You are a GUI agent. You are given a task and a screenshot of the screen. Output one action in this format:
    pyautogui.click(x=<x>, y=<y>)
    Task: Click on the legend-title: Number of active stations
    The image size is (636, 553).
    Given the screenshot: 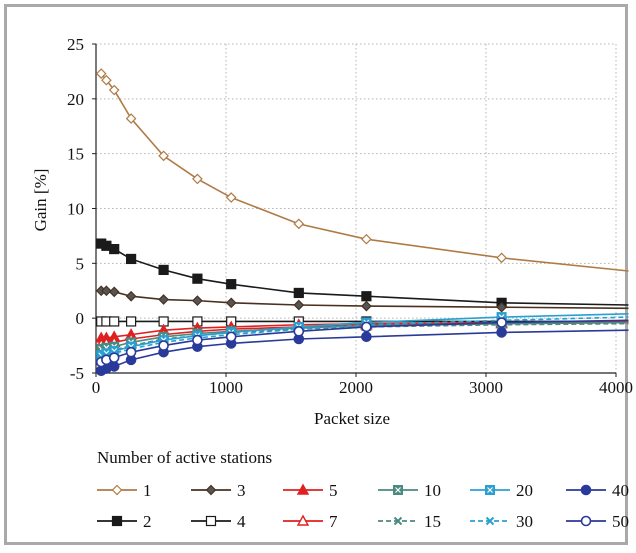 What is the action you would take?
    pyautogui.click(x=184, y=457)
    